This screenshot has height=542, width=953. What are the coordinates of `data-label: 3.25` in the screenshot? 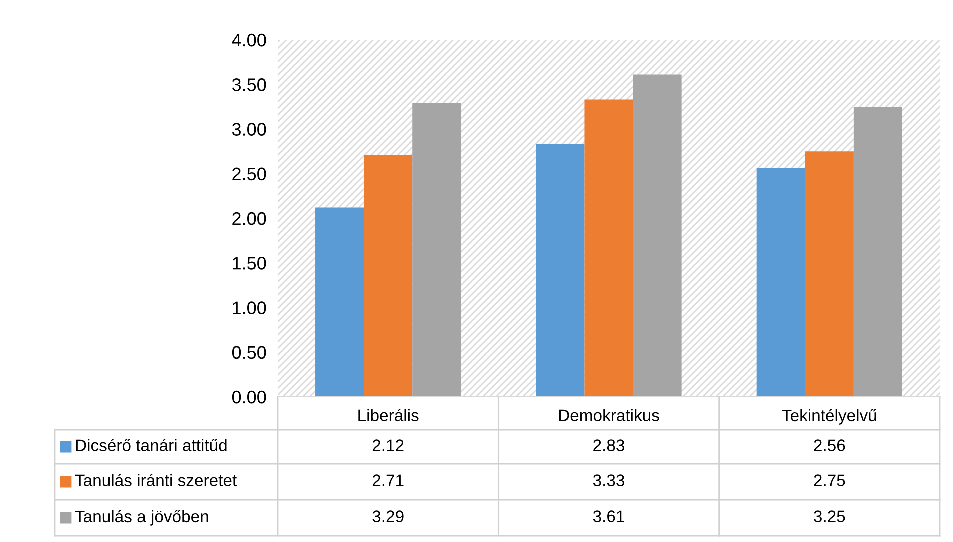 It's located at (830, 516).